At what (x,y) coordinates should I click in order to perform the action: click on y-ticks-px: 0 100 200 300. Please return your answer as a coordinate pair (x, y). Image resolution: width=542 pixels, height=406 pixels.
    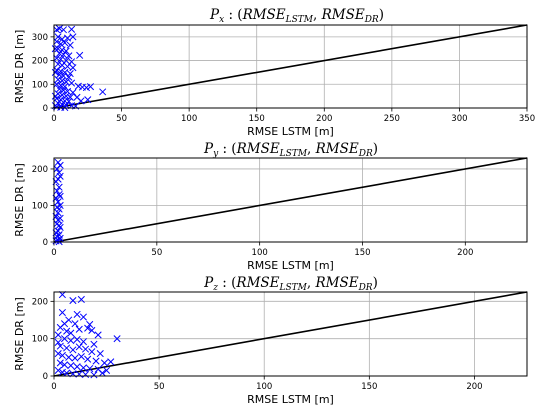
    Looking at the image, I should click on (43, 73).